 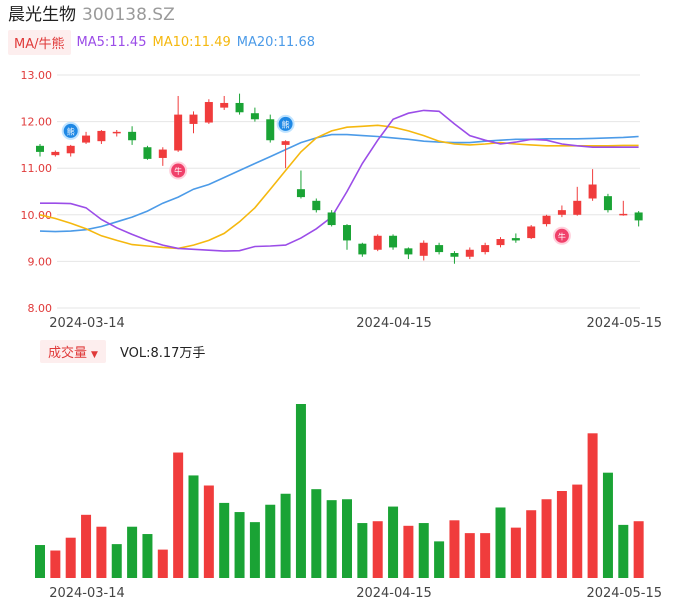 What do you see at coordinates (68, 353) in the screenshot?
I see `volume-tag-label: 成交量` at bounding box center [68, 353].